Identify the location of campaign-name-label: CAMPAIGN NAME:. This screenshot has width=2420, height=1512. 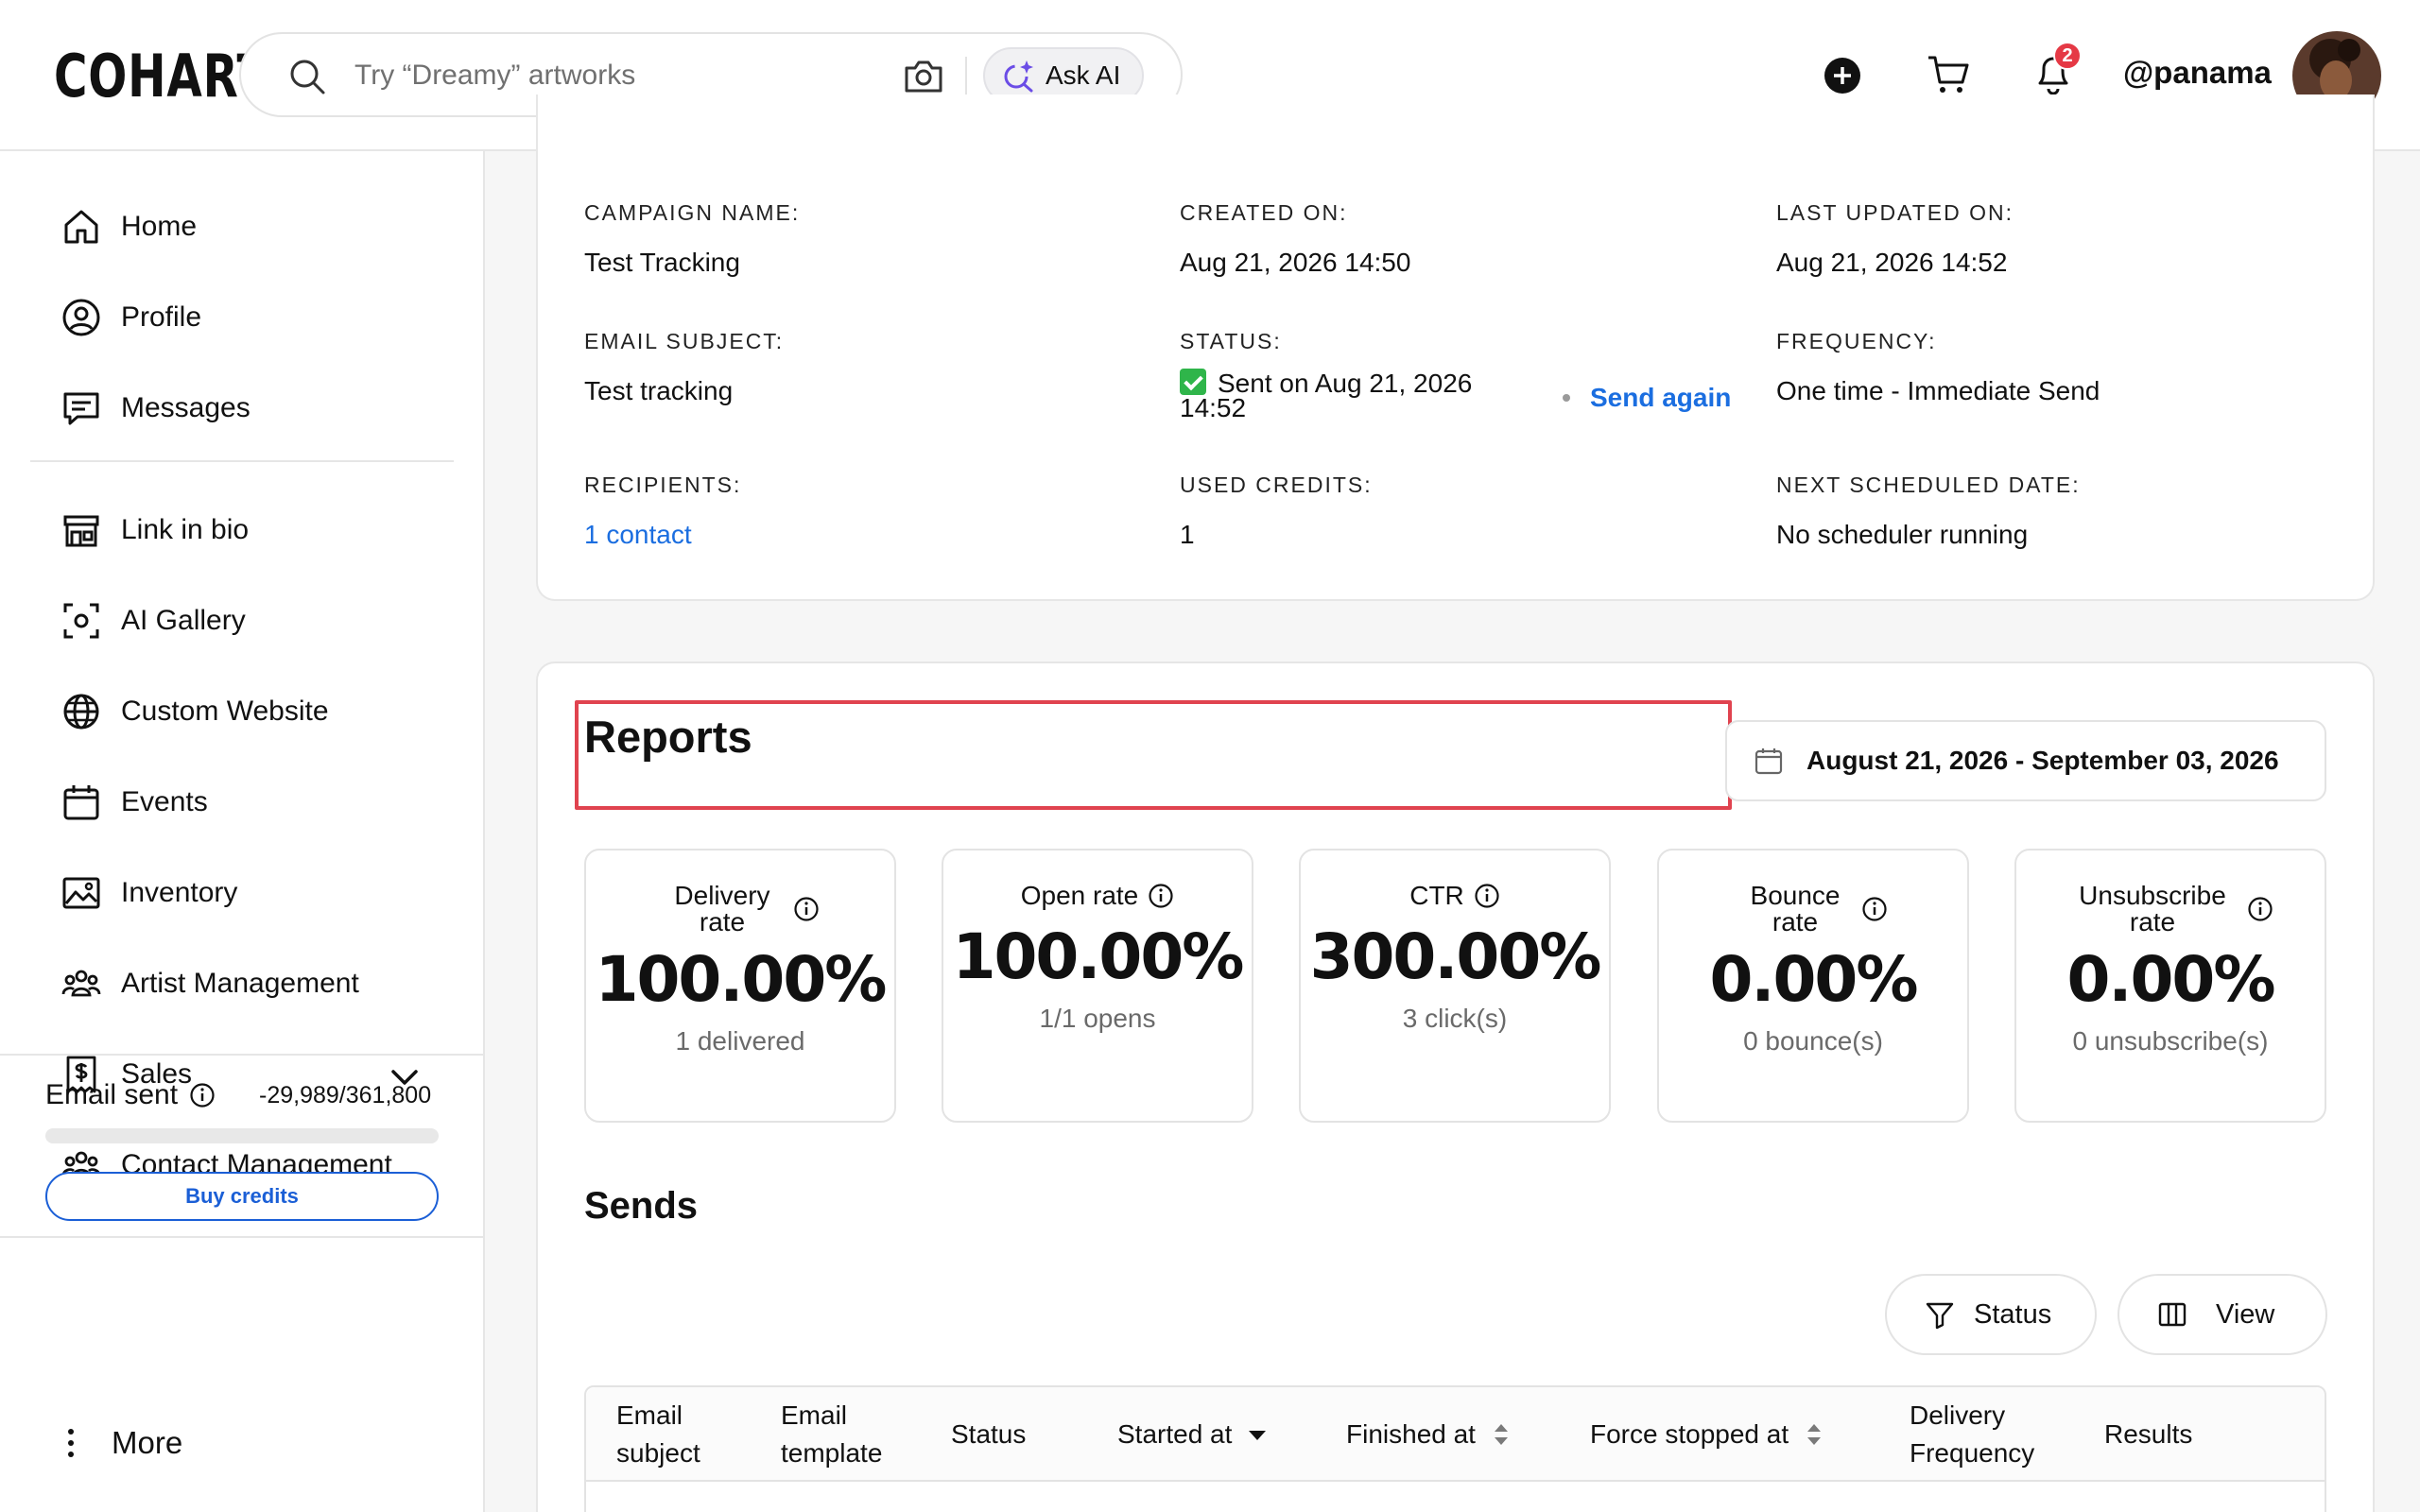
(692, 212).